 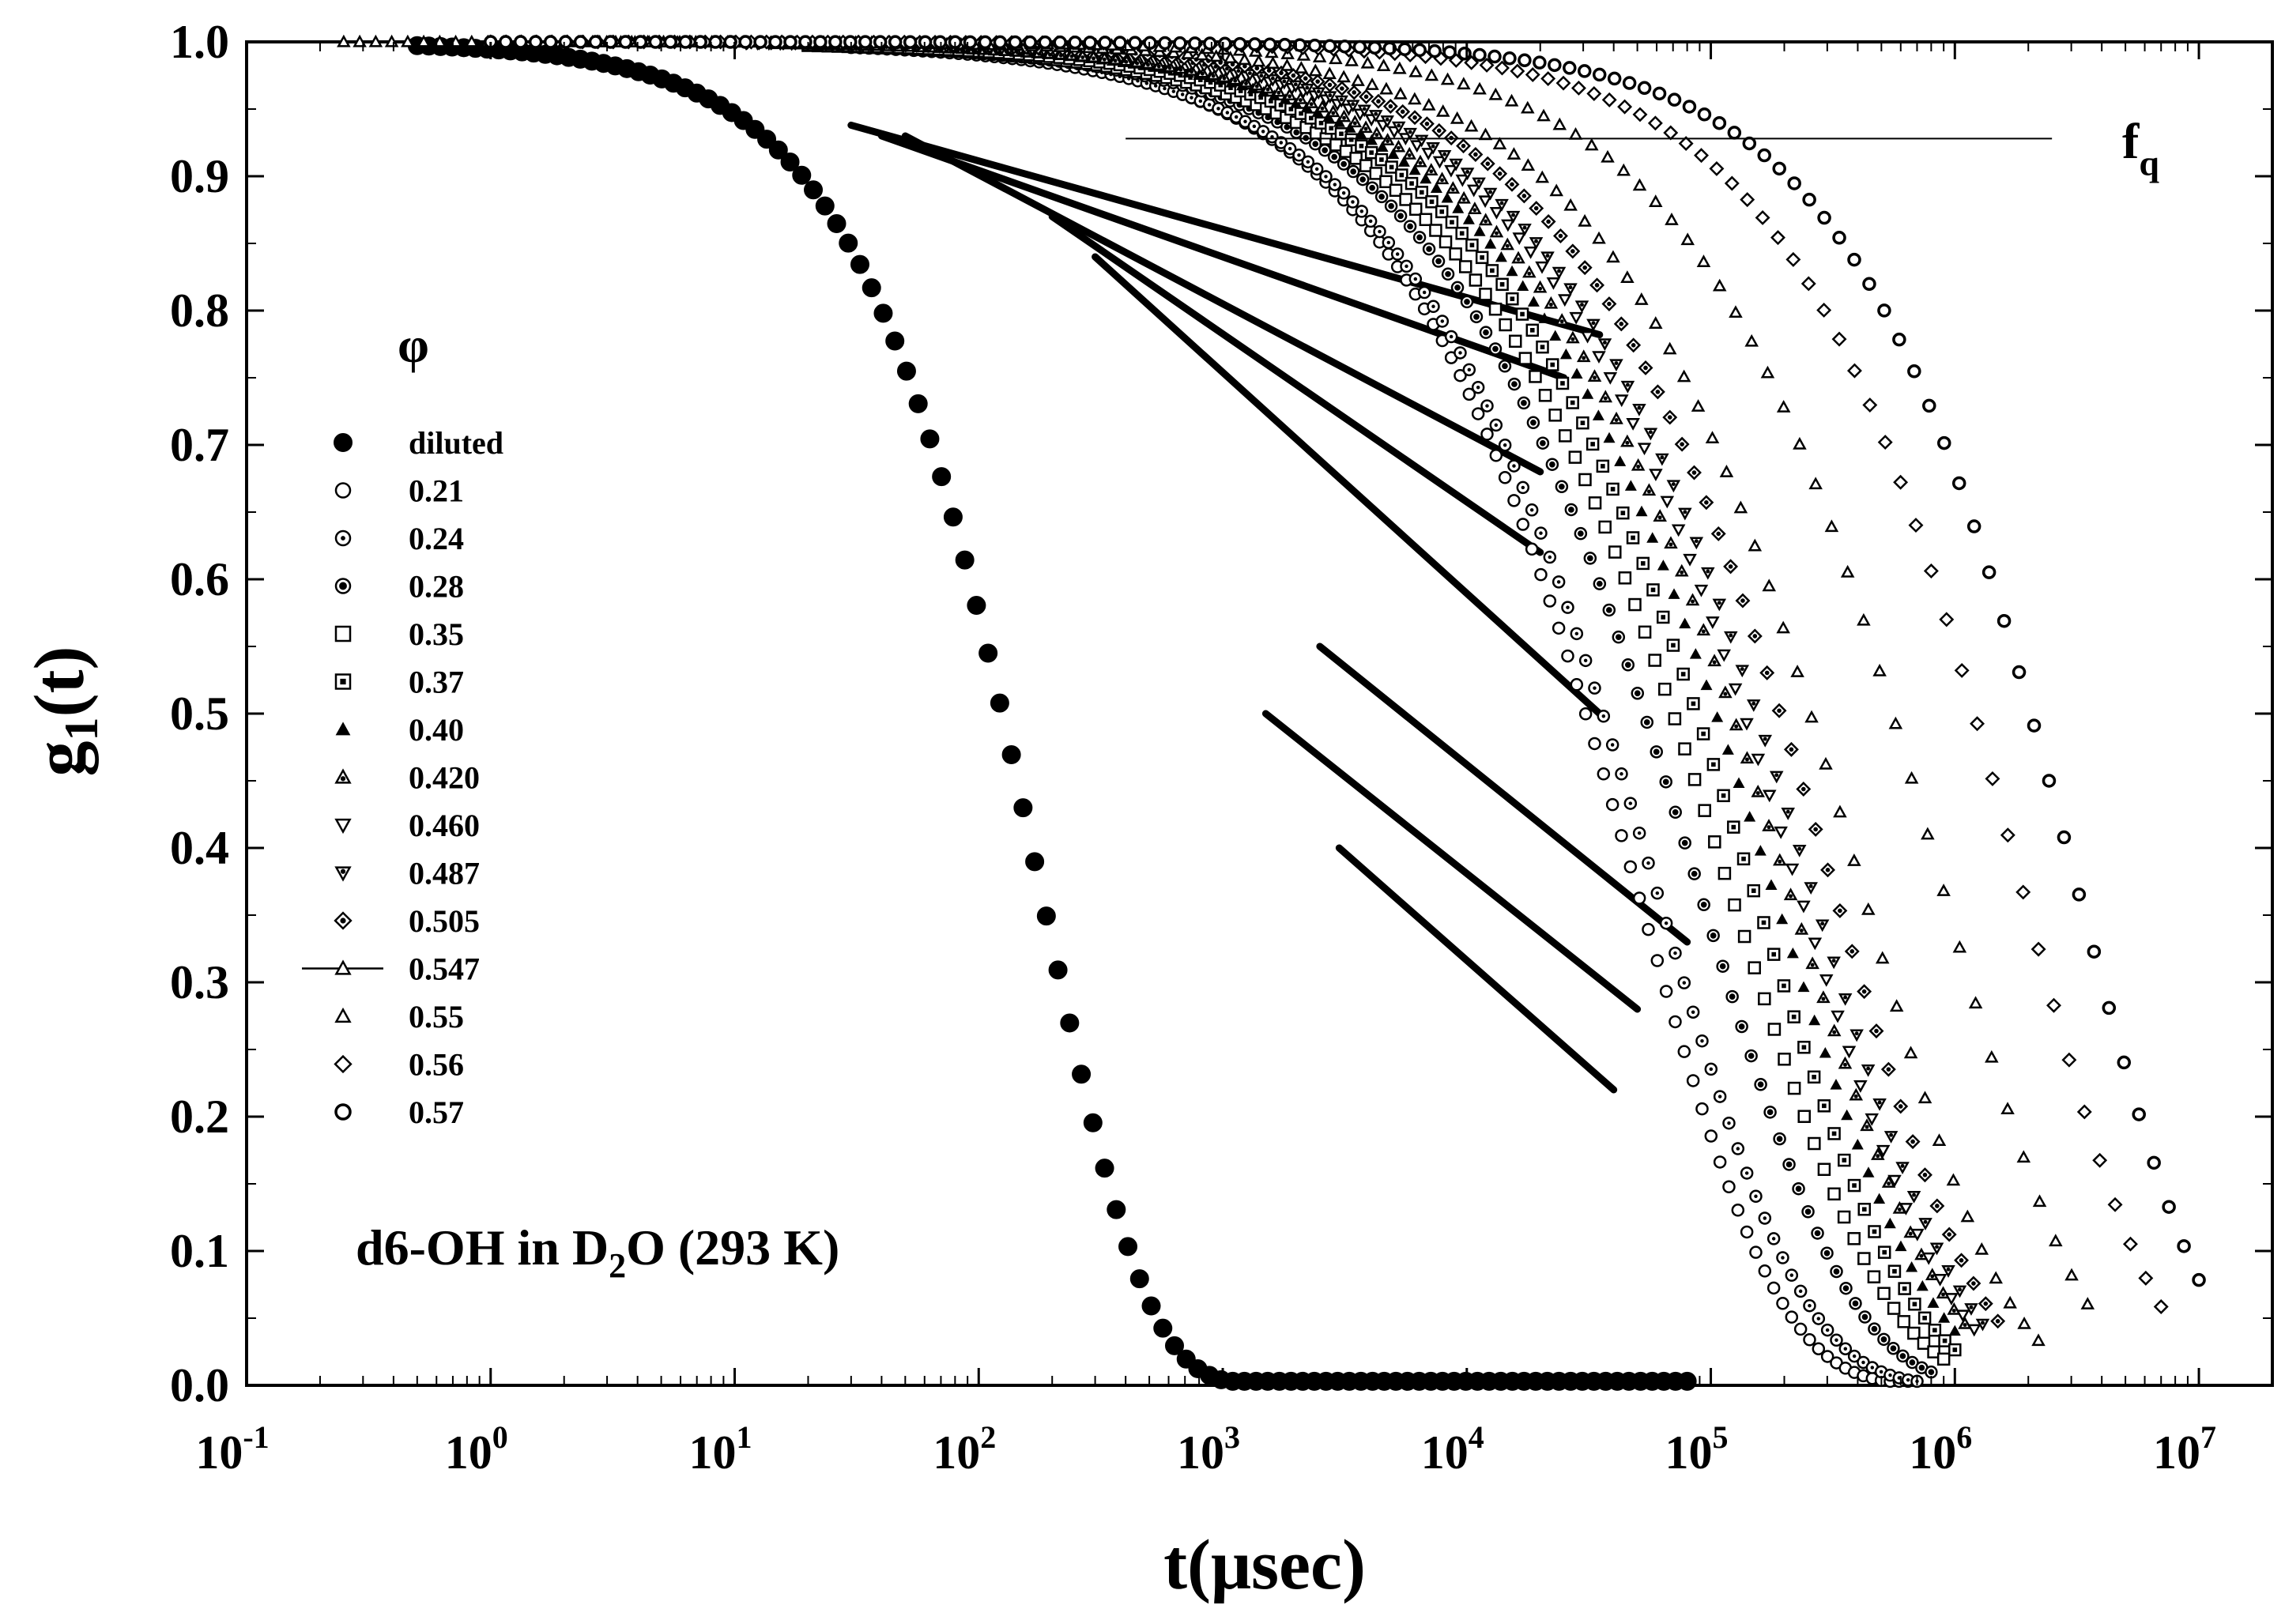 What do you see at coordinates (1648, 863) in the screenshot?
I see `point-0.24-89` at bounding box center [1648, 863].